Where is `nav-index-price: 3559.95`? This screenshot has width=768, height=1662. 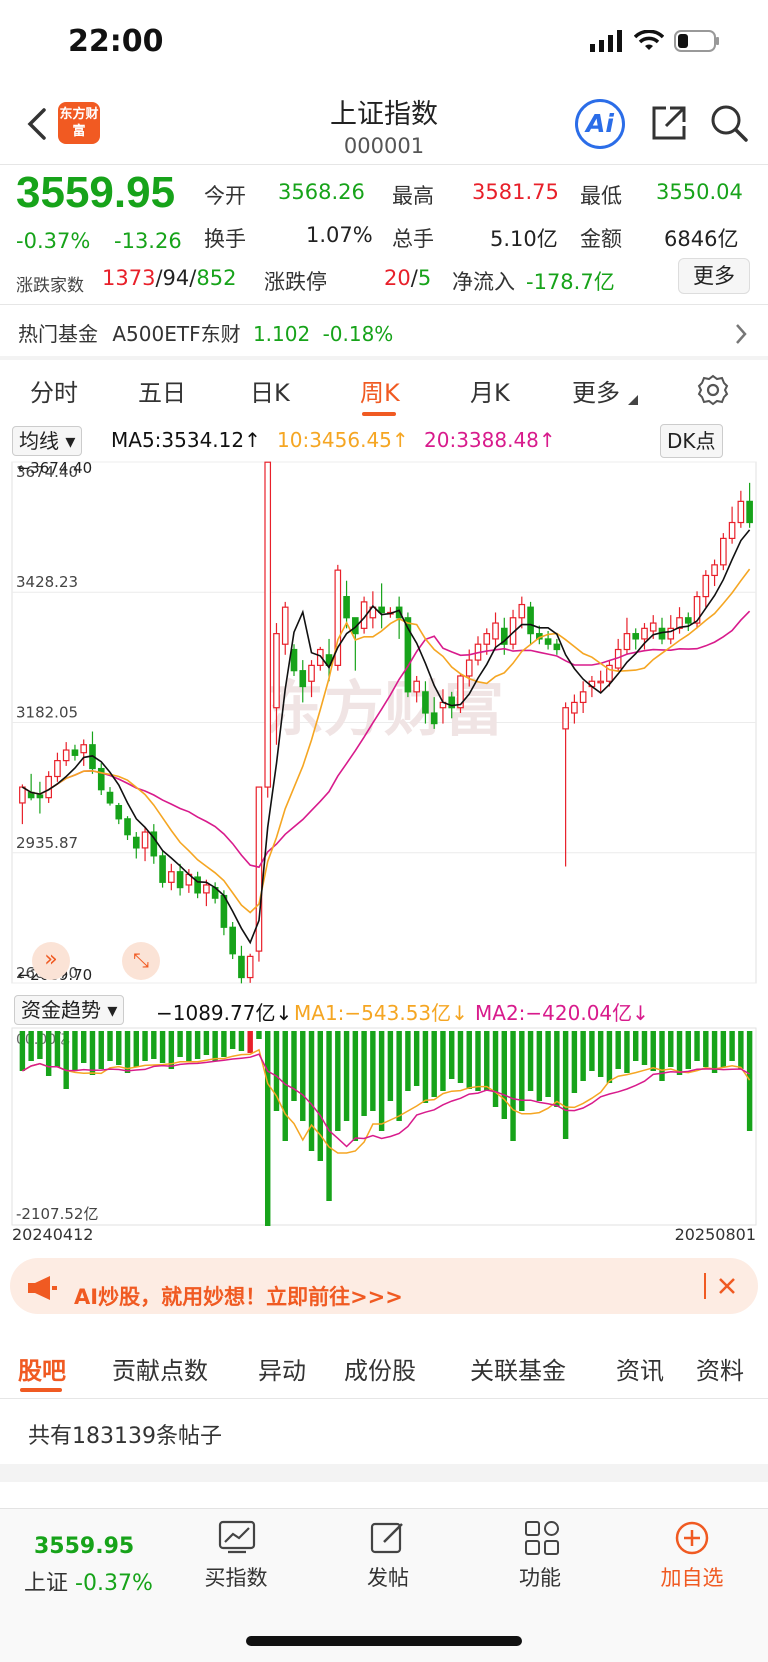 nav-index-price: 3559.95 is located at coordinates (84, 1546).